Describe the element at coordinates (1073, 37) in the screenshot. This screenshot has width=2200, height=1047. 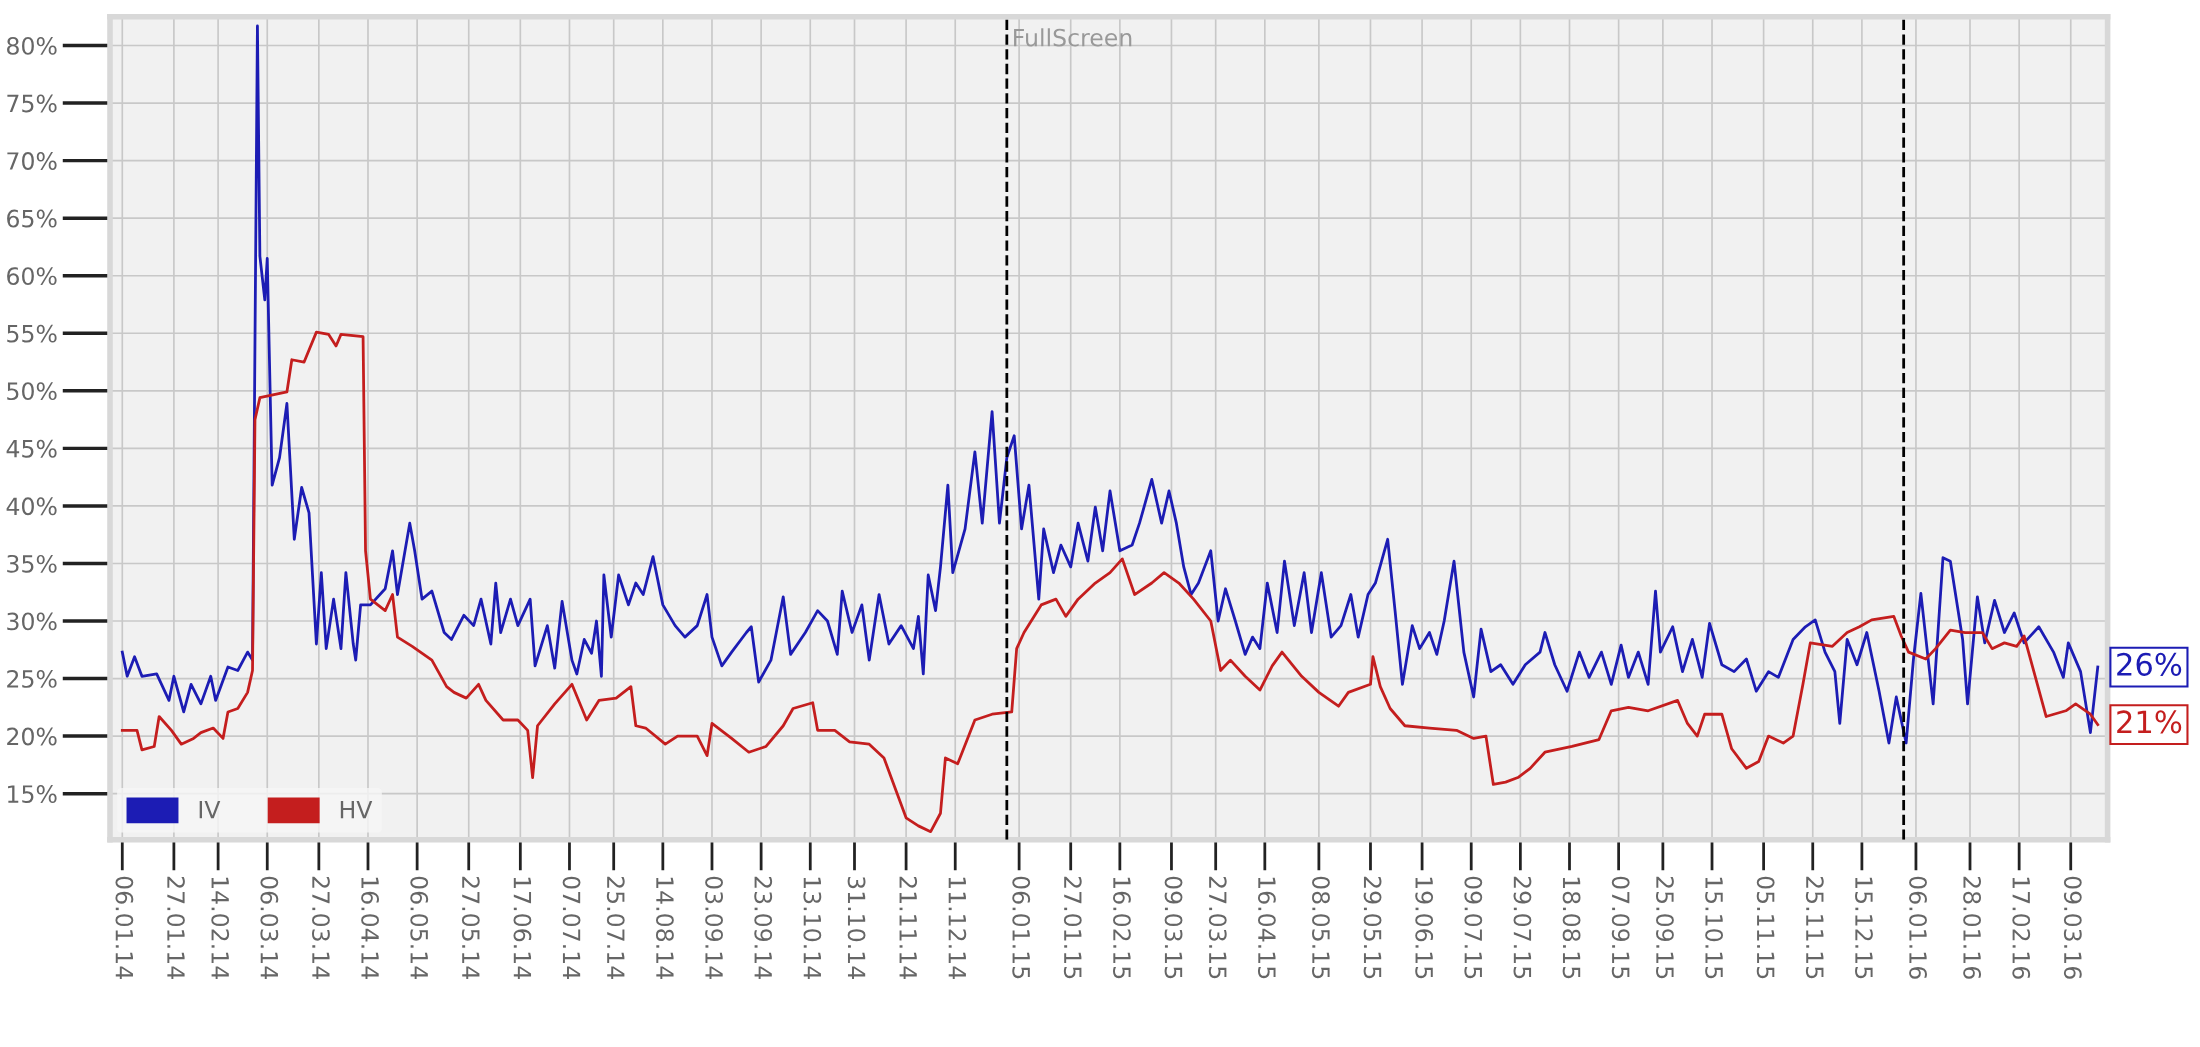
I see `annotation: FullScreen` at that location.